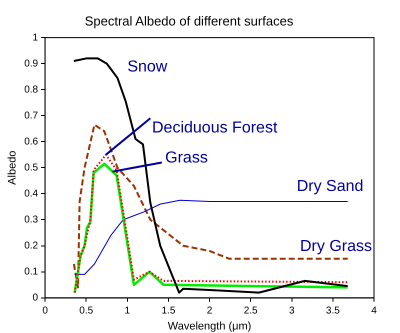 This screenshot has height=333, width=400. Describe the element at coordinates (333, 311) in the screenshot. I see `x-tick-label: 3.5` at that location.